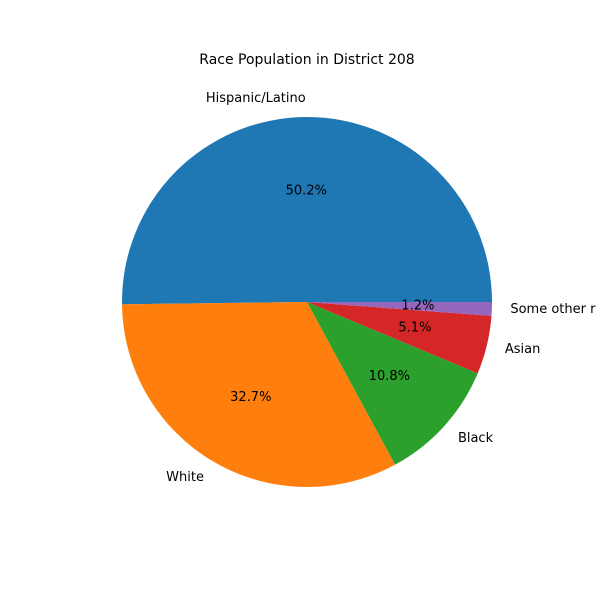  Describe the element at coordinates (476, 438) in the screenshot. I see `slice-label-black: Black` at that location.